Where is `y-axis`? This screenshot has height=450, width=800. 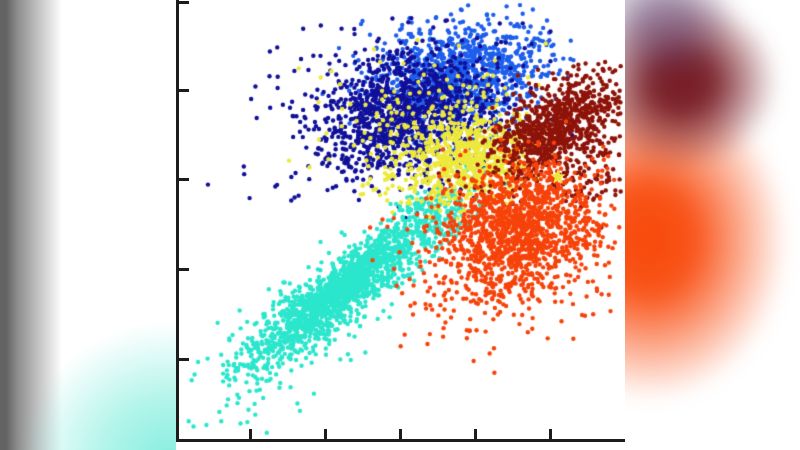
y-axis is located at coordinates (177, 221).